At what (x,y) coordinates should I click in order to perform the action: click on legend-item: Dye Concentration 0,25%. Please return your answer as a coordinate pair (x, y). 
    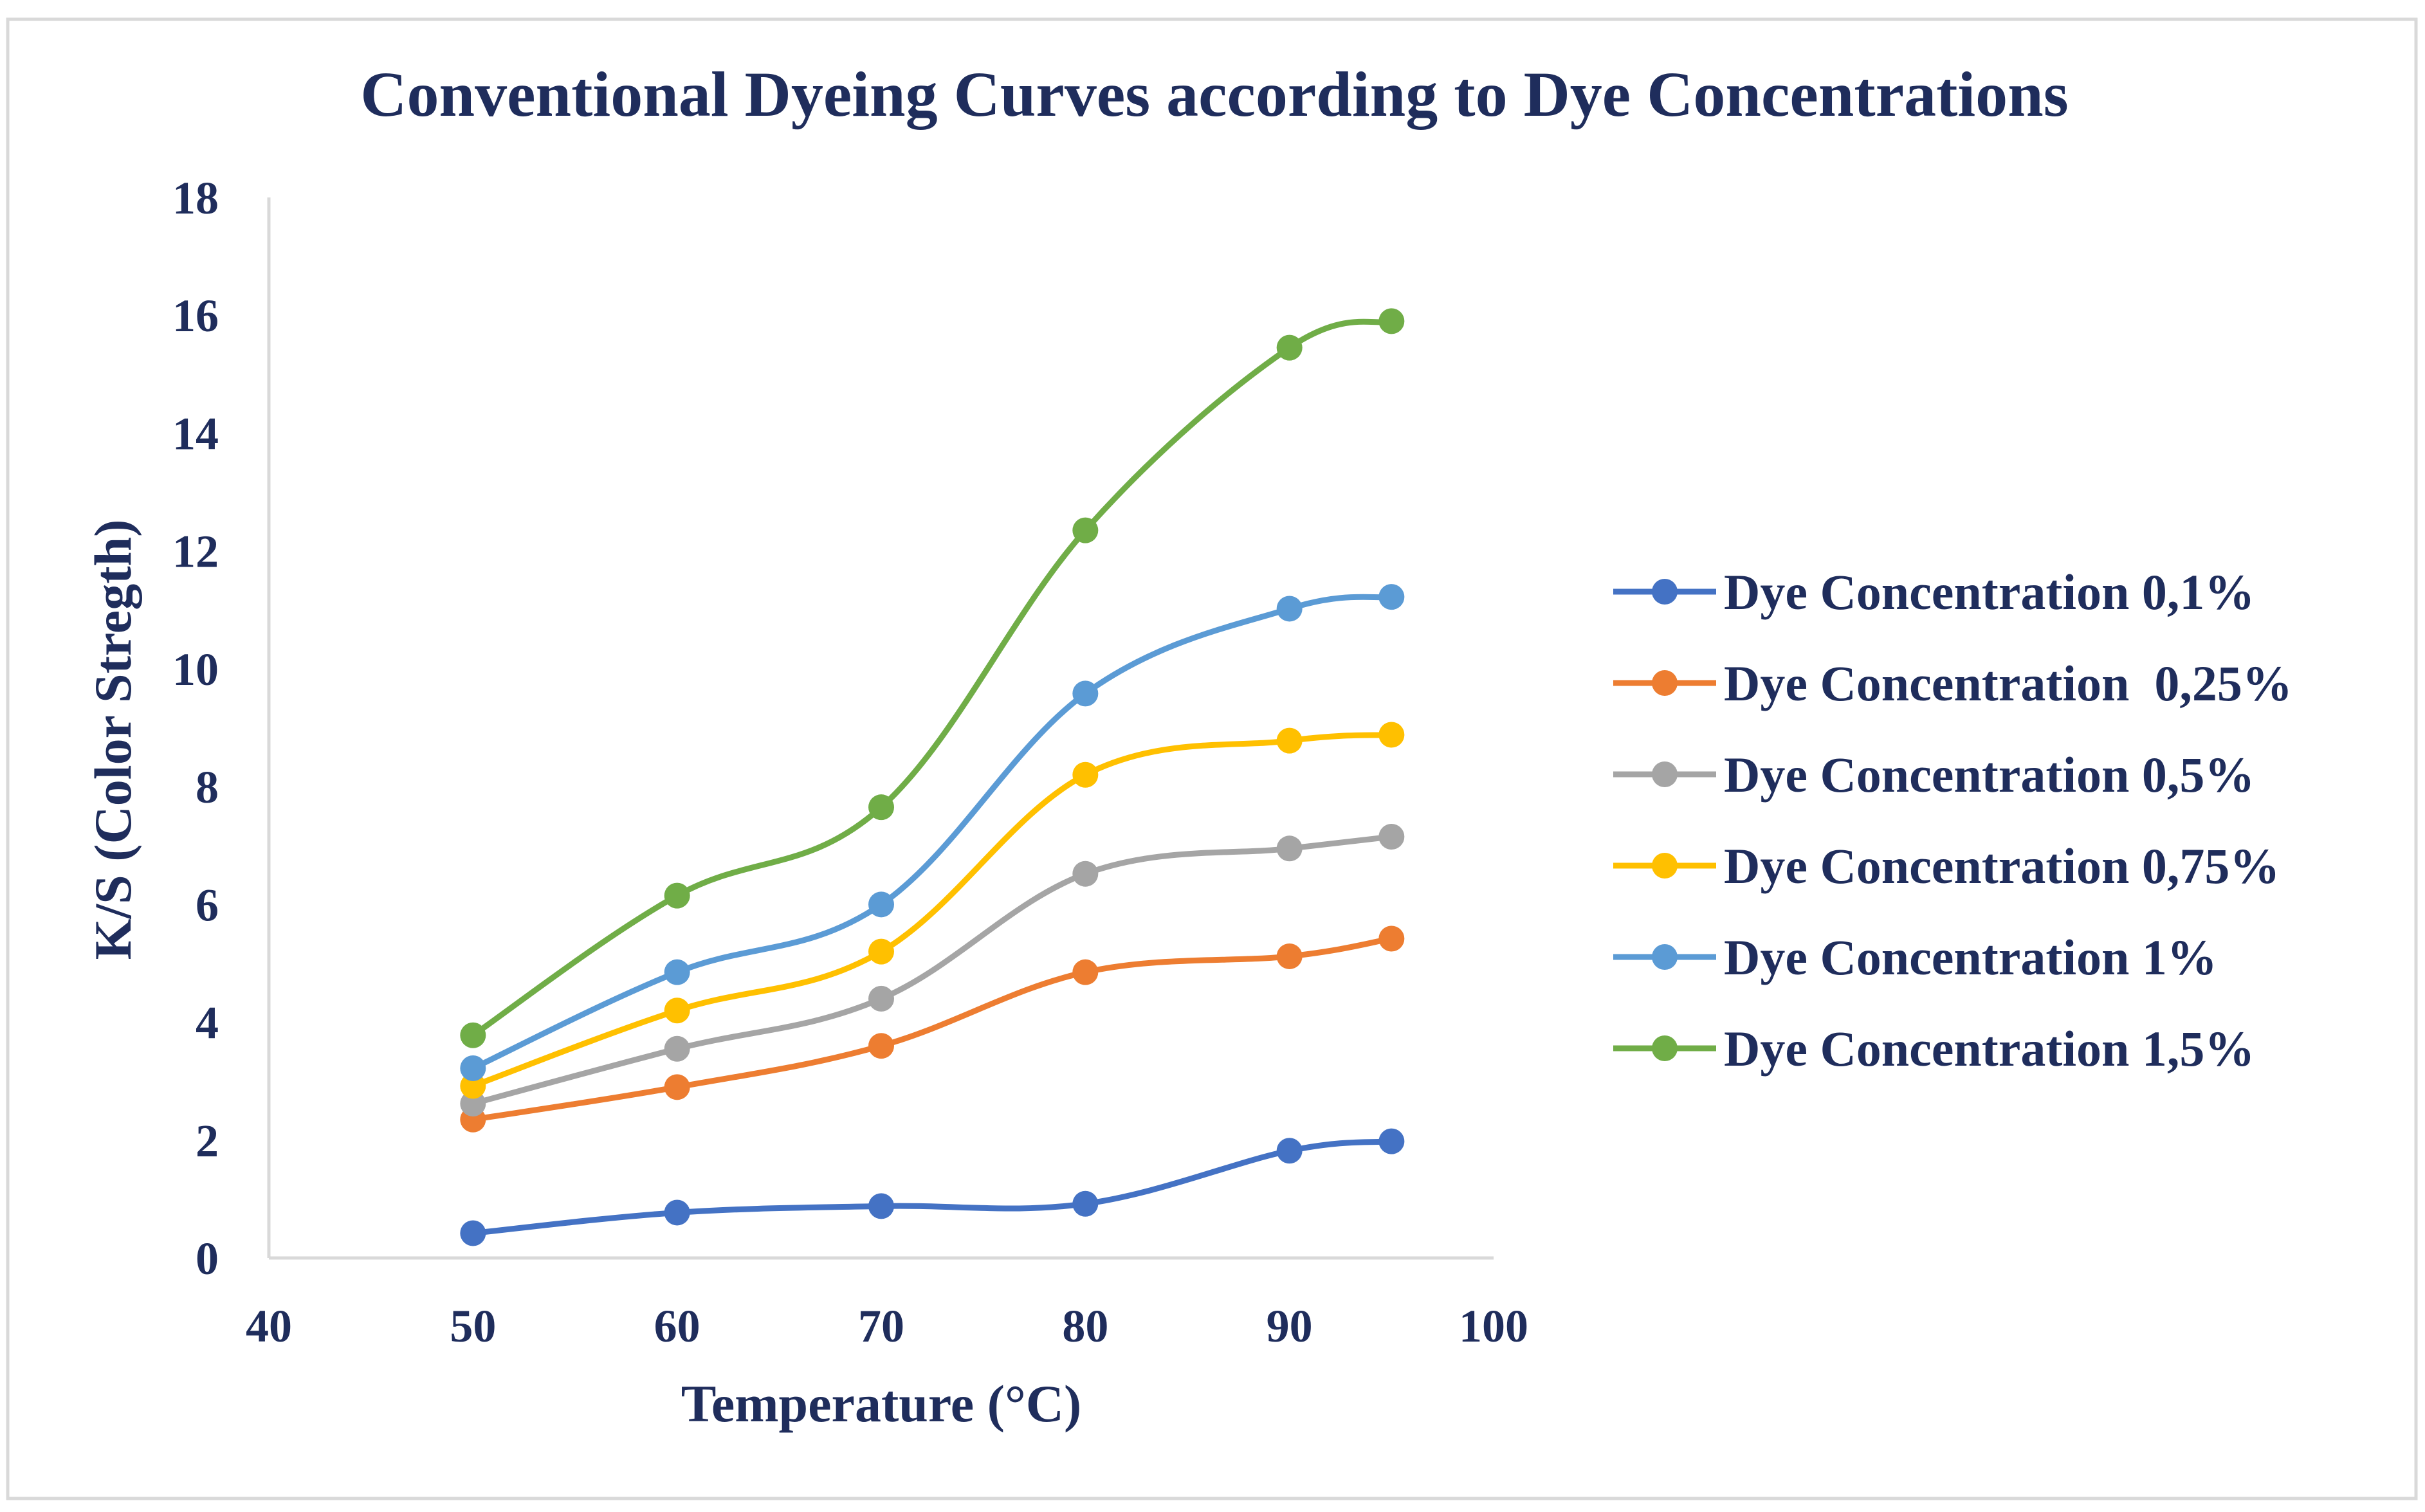
    Looking at the image, I should click on (1952, 683).